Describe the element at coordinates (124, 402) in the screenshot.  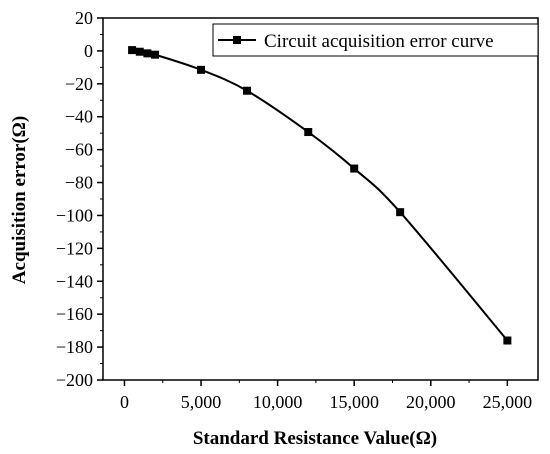
I see `x-tick-label: 0` at that location.